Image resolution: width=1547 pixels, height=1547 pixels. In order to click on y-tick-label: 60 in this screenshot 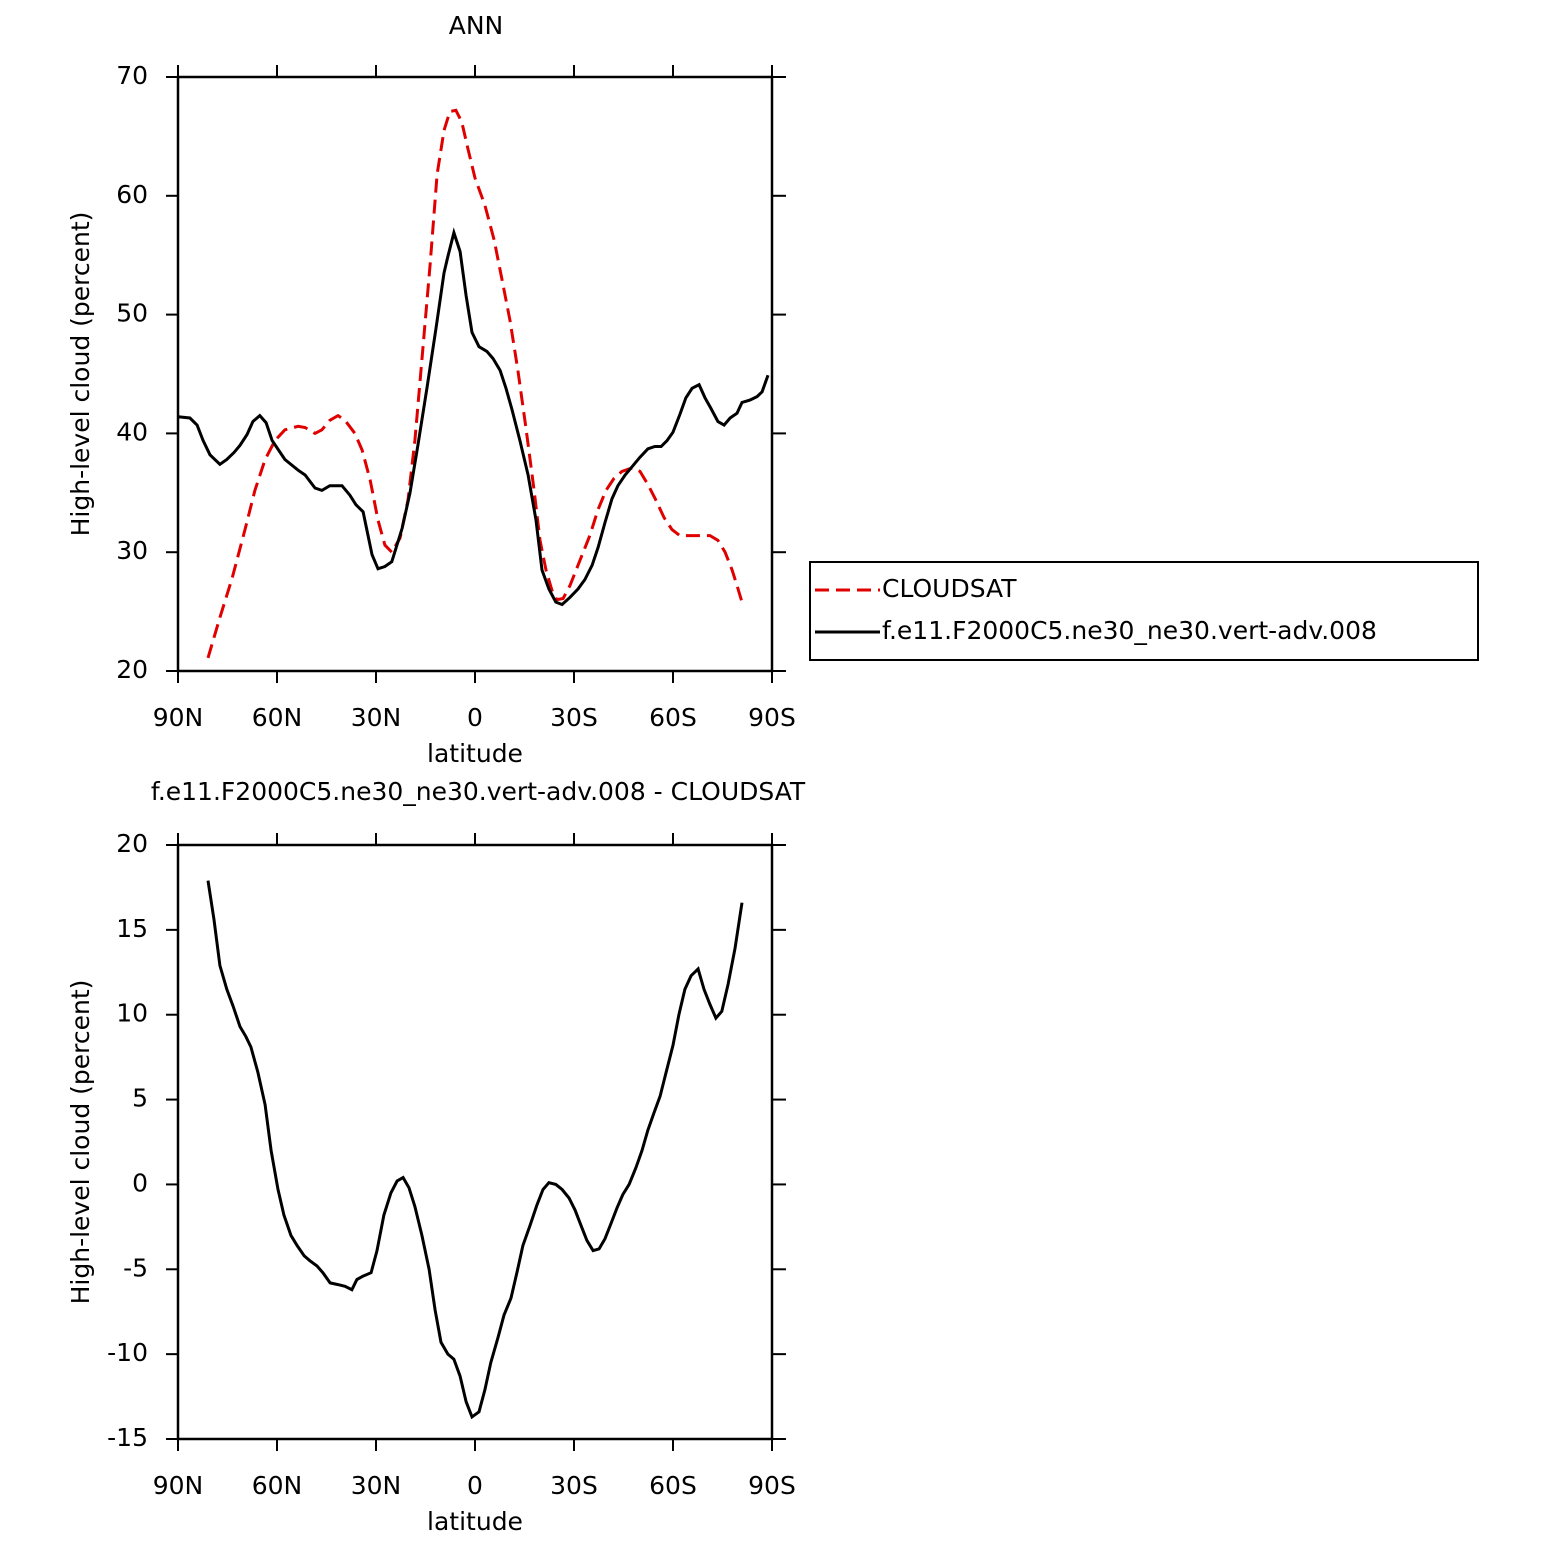, I will do `click(132, 194)`.